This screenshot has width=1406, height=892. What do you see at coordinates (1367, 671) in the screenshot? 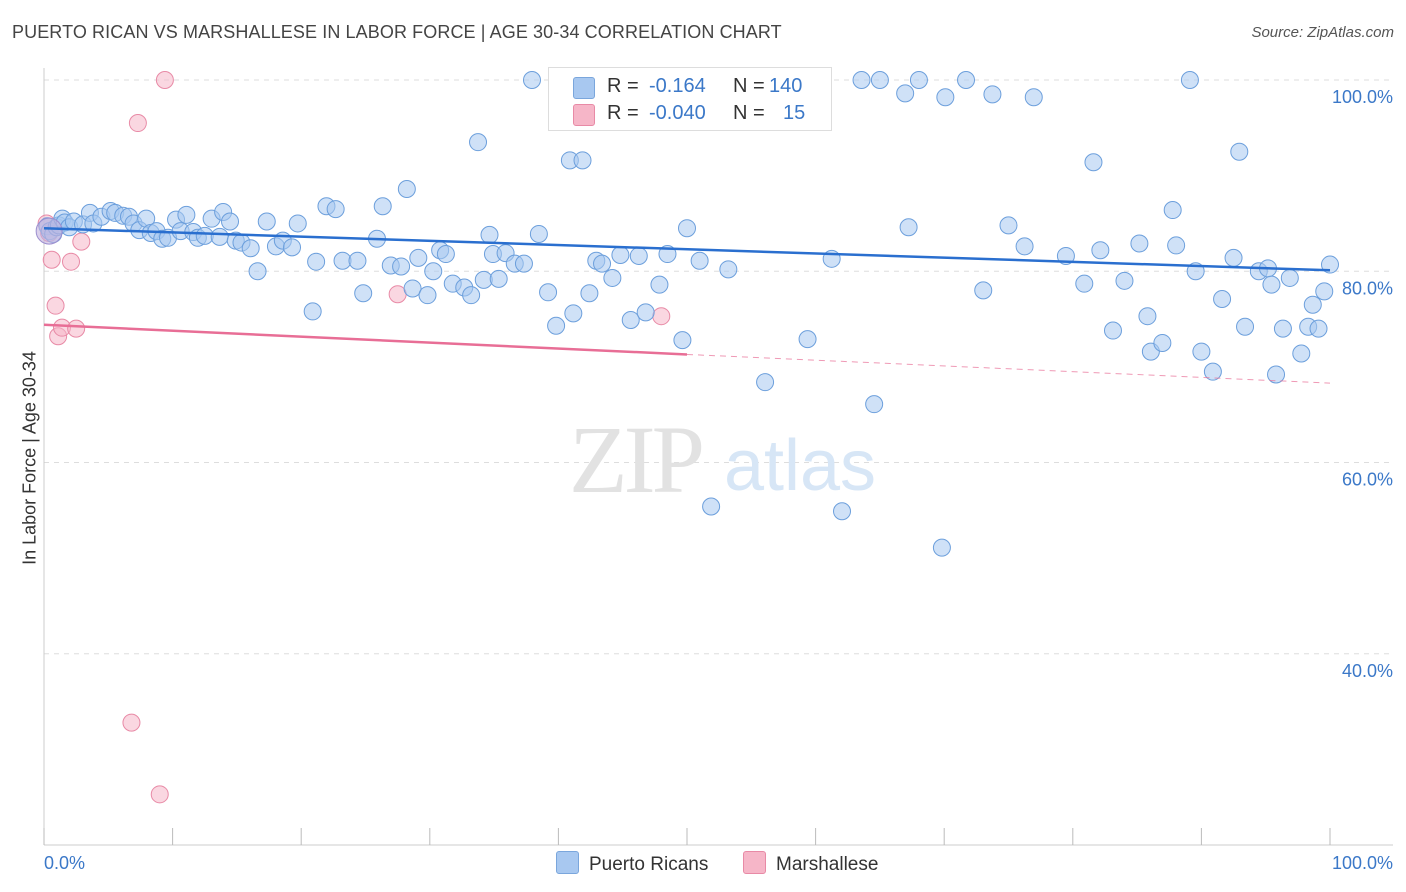
I see `y-tick-label: 40.0%` at bounding box center [1367, 671].